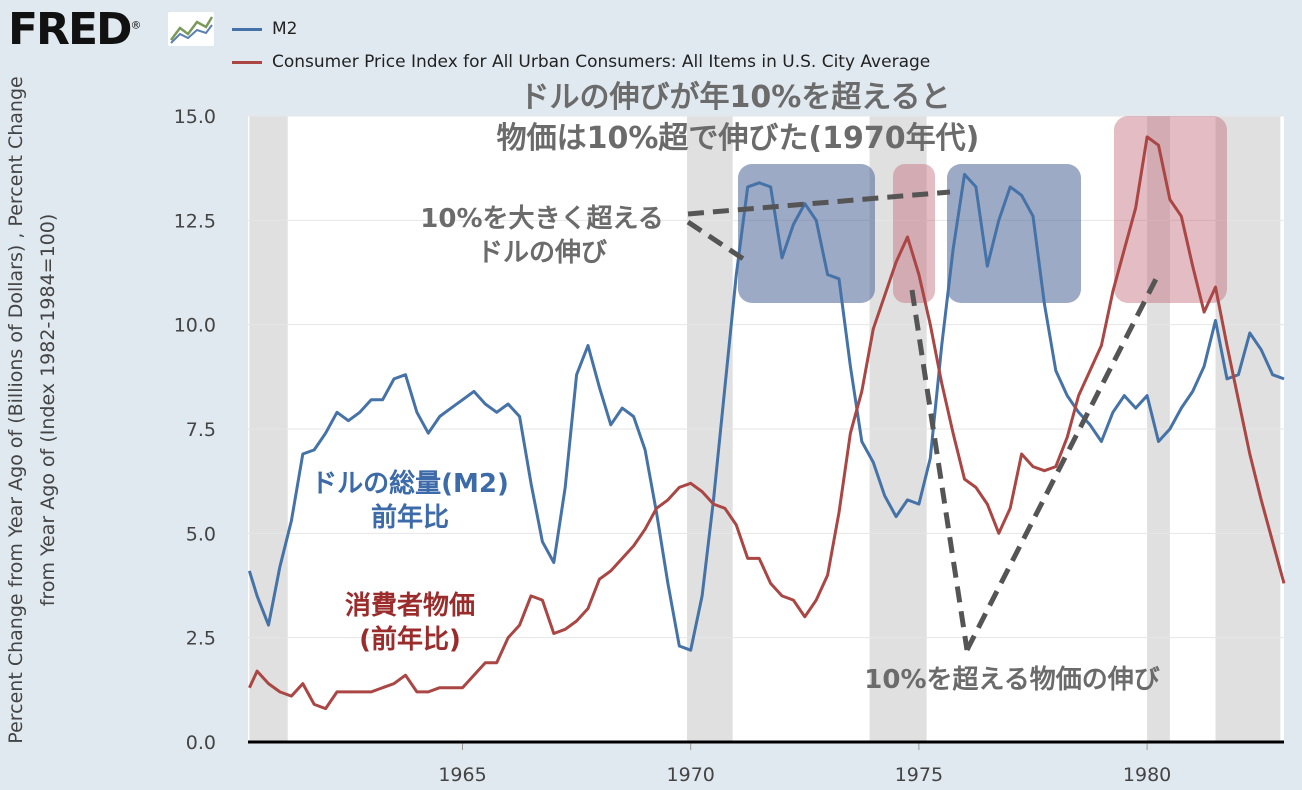  Describe the element at coordinates (191, 29) in the screenshot. I see `fred-graph-icon` at that location.